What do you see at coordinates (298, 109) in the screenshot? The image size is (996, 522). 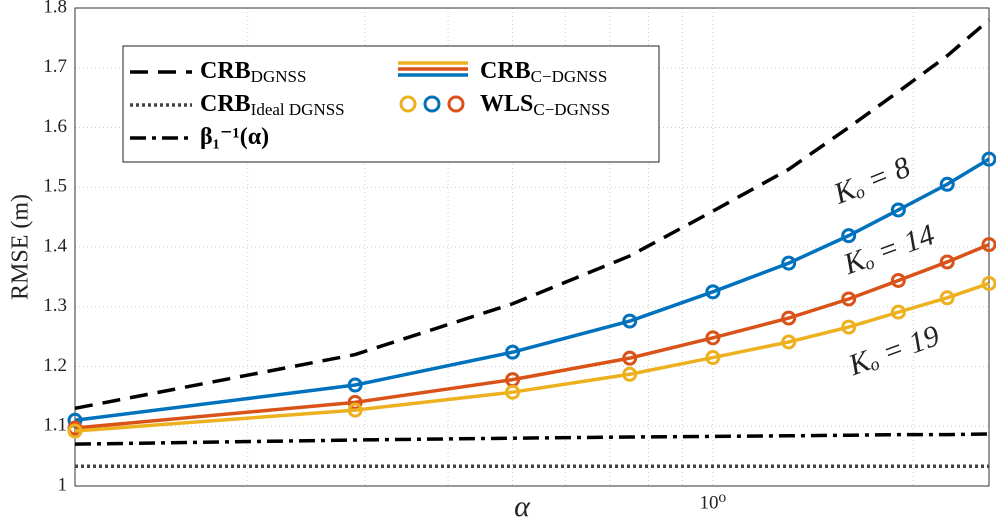 I see `legend-sub: Ideal DGNSS` at bounding box center [298, 109].